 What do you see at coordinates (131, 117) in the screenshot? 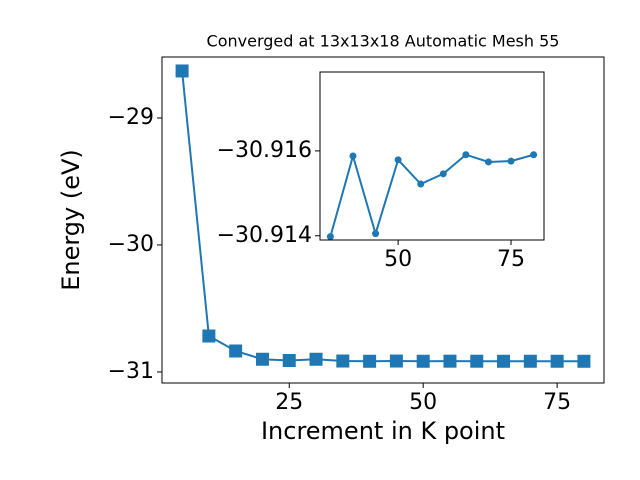
I see `y-tick-label: −29` at bounding box center [131, 117].